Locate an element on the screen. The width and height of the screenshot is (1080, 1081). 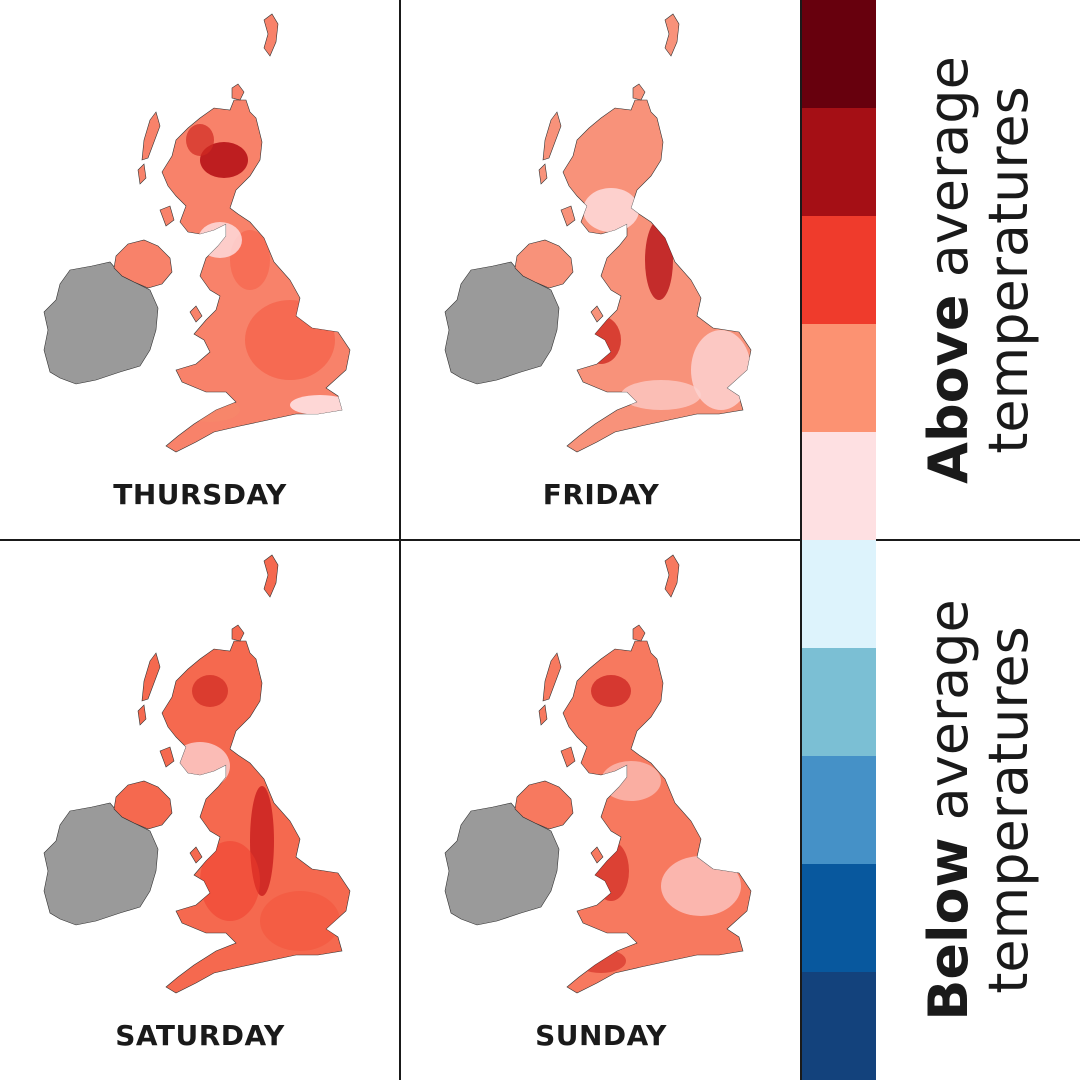
divider-horizontal is located at coordinates (540, 540).